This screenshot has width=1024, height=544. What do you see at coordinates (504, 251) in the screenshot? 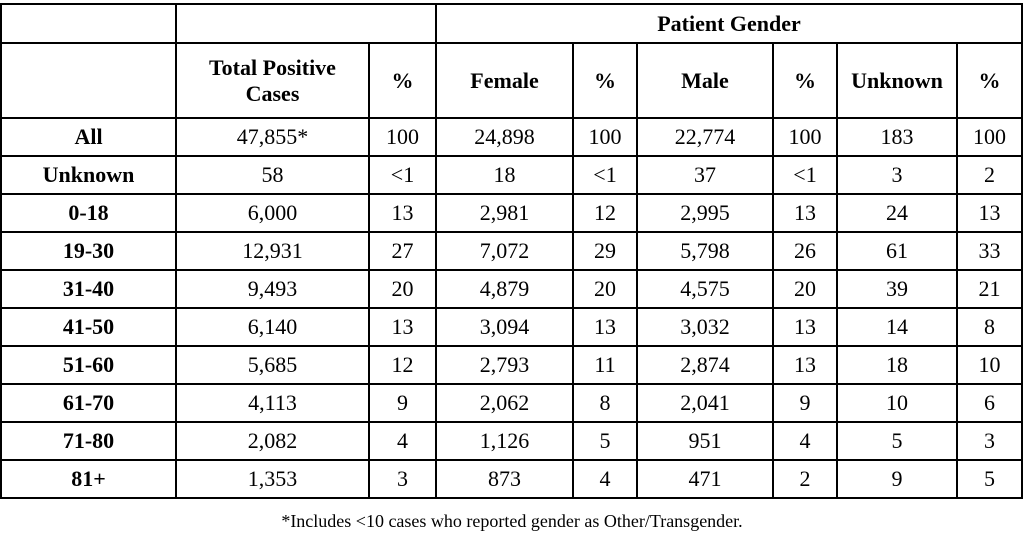
I see `table-cell: 7,072` at bounding box center [504, 251].